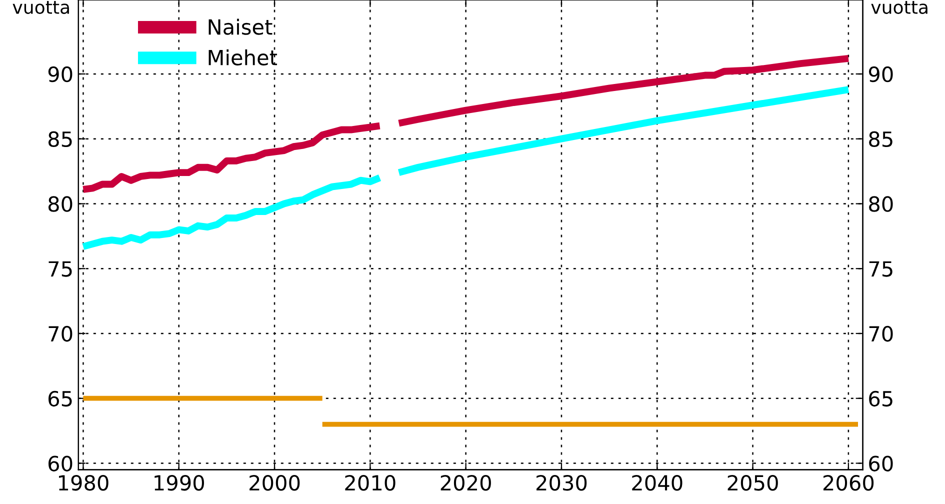  Describe the element at coordinates (60, 398) in the screenshot. I see `y-tick-label: 65` at that location.